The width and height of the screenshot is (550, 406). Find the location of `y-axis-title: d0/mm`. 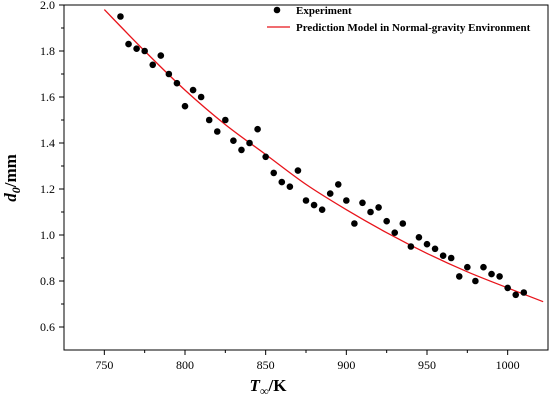

y-axis-title: d0/mm is located at coordinates (12, 178).